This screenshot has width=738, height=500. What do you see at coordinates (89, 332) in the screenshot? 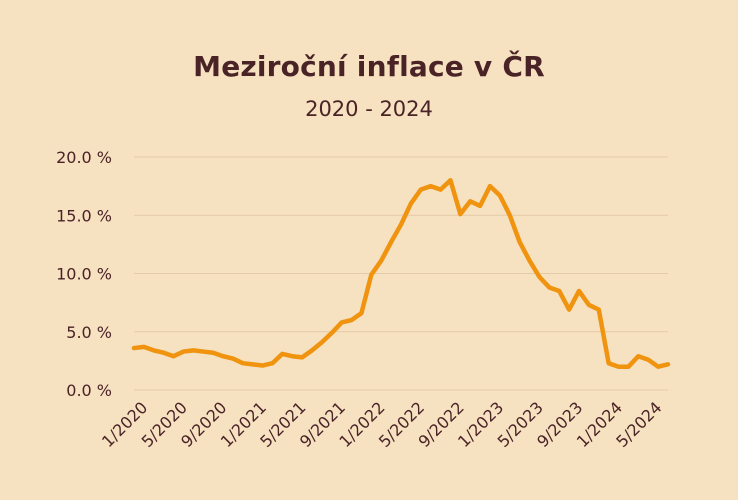
I see `y-tick-label: 5.0 %` at bounding box center [89, 332].